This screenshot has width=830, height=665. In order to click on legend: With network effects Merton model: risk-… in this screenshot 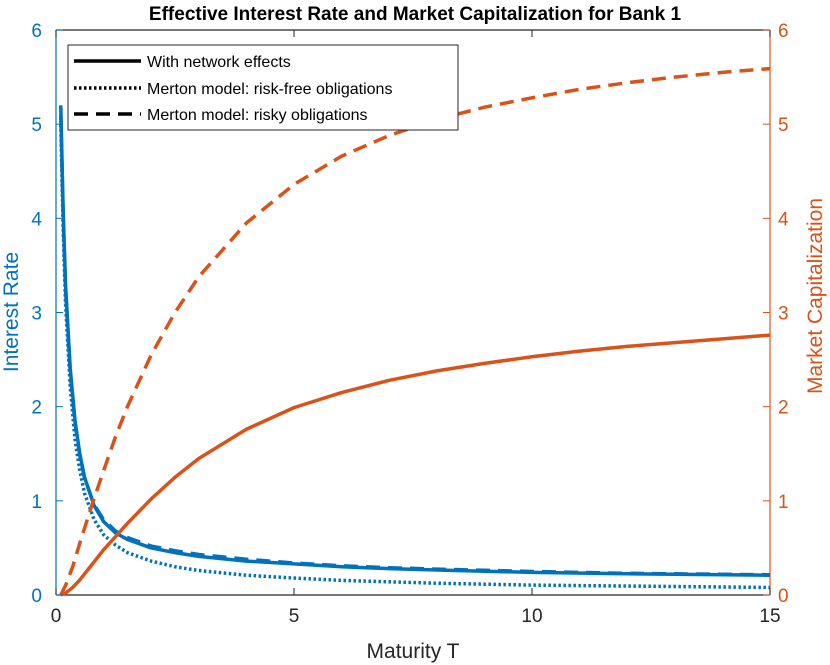, I will do `click(263, 87)`.